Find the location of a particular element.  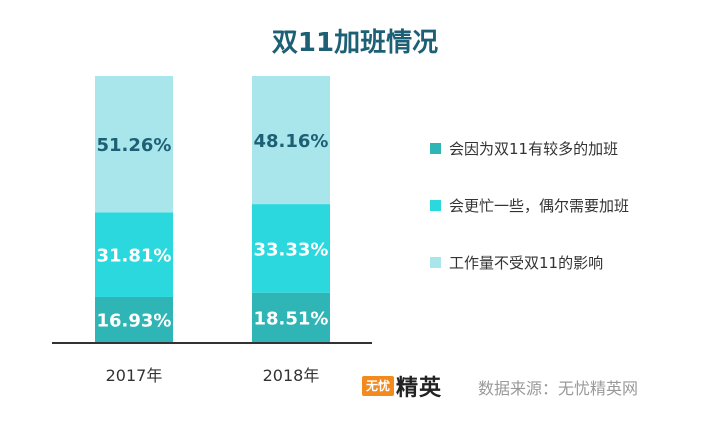

legend-label: 工作量不受双11的影响 is located at coordinates (526, 262).